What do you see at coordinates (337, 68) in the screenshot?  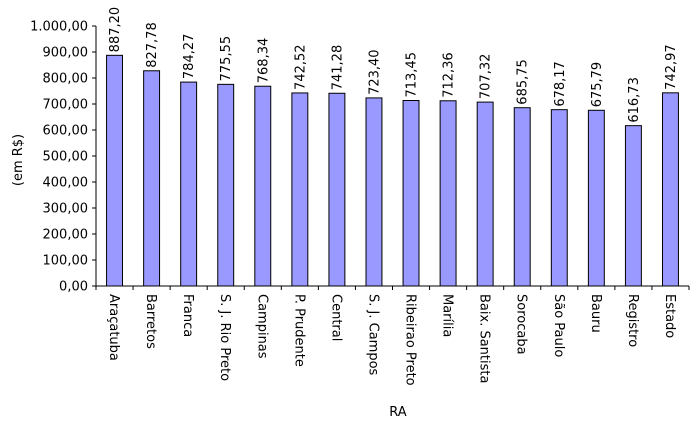 I see `value-label: 741,28` at bounding box center [337, 68].